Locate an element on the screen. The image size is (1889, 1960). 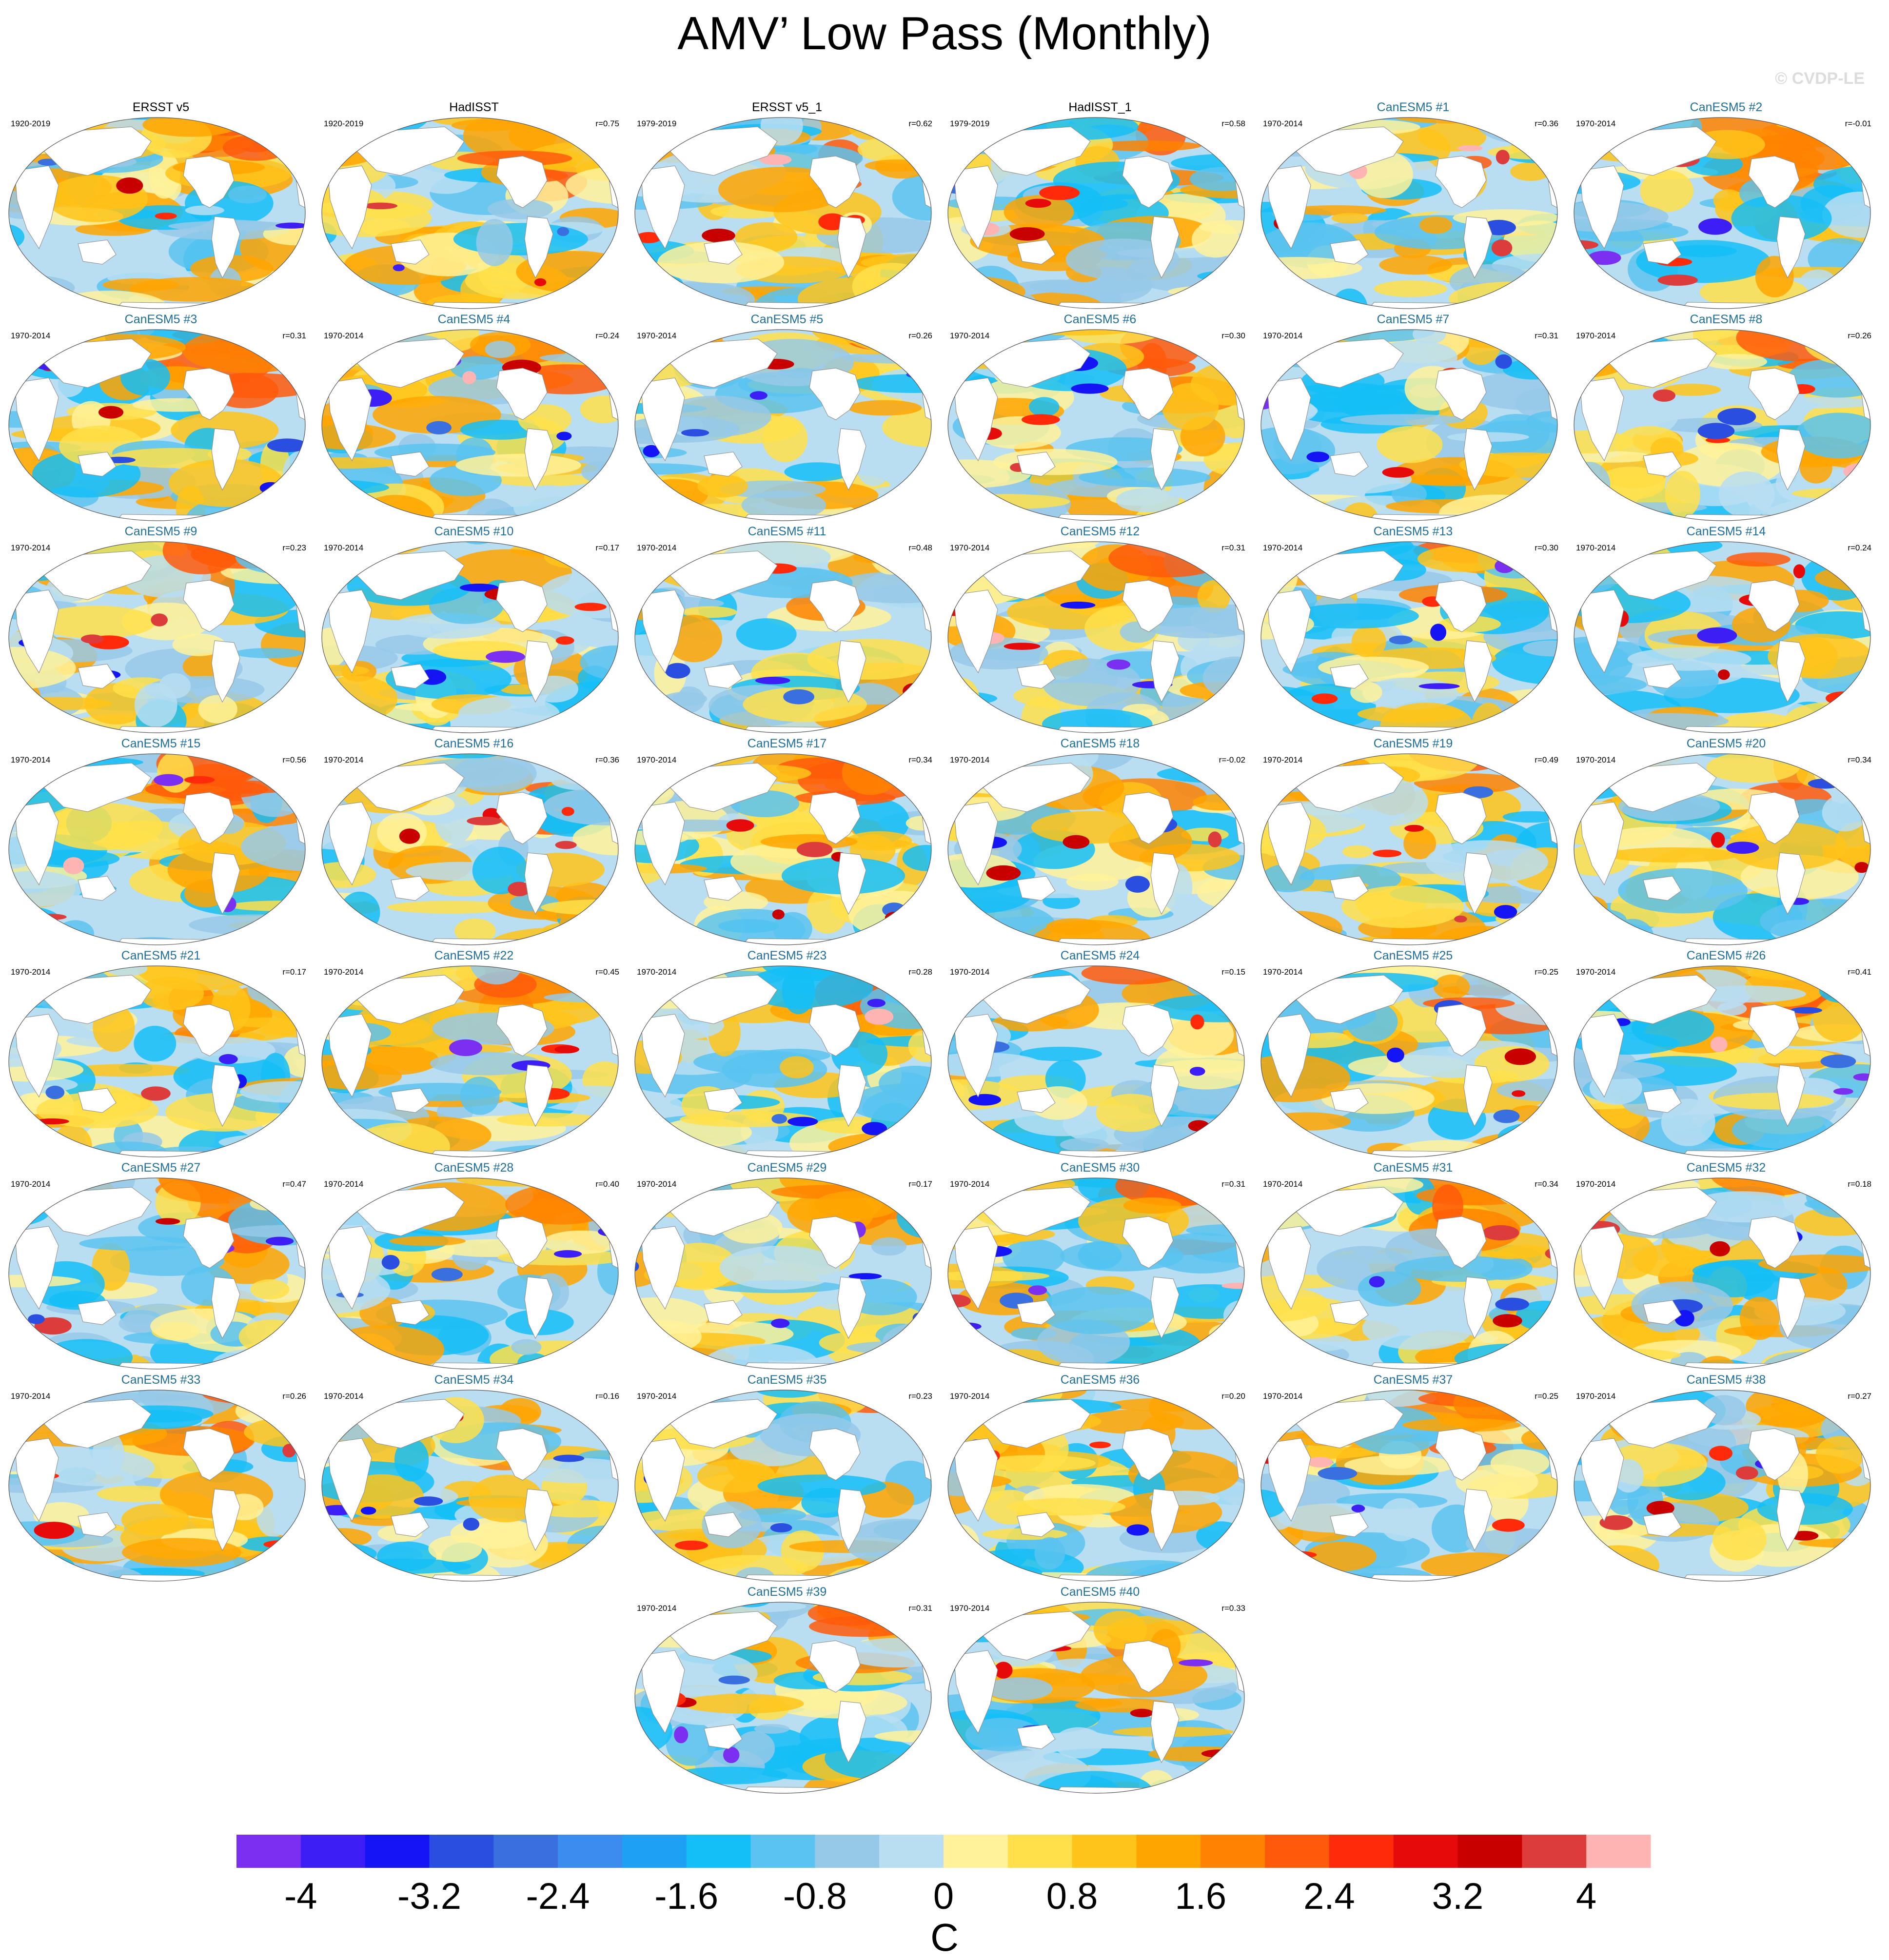
panel-title: CanESM5 #23 is located at coordinates (787, 955).